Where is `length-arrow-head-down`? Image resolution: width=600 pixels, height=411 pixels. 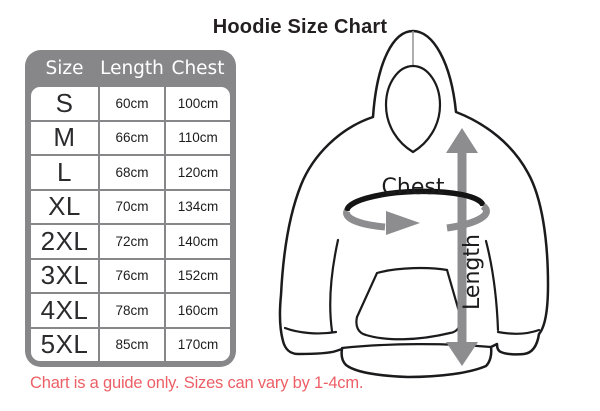
length-arrow-head-down is located at coordinates (462, 354).